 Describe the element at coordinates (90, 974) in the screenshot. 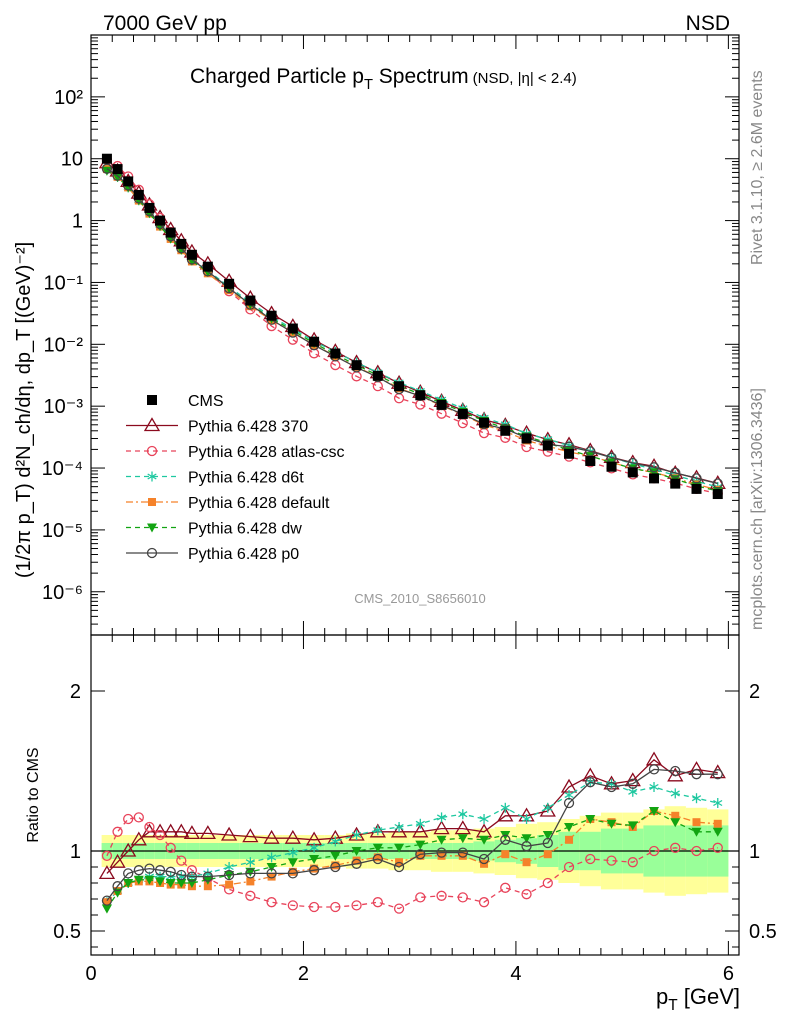

I see `x-tick-label: 0` at that location.